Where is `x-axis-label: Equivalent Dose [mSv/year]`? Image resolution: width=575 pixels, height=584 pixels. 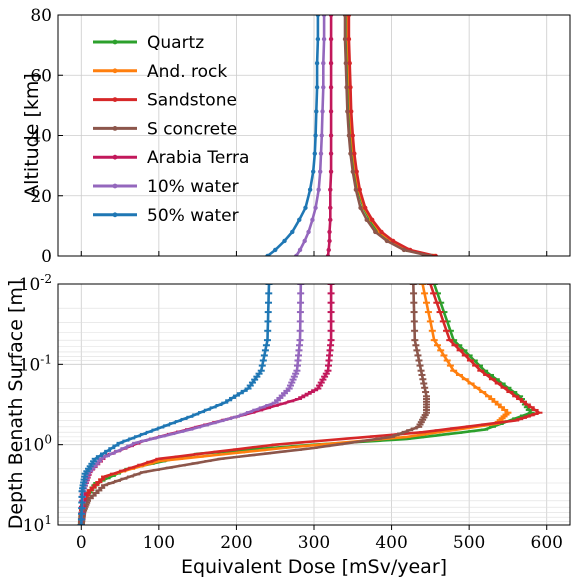
x-axis-label: Equivalent Dose [mSv/year] is located at coordinates (314, 567).